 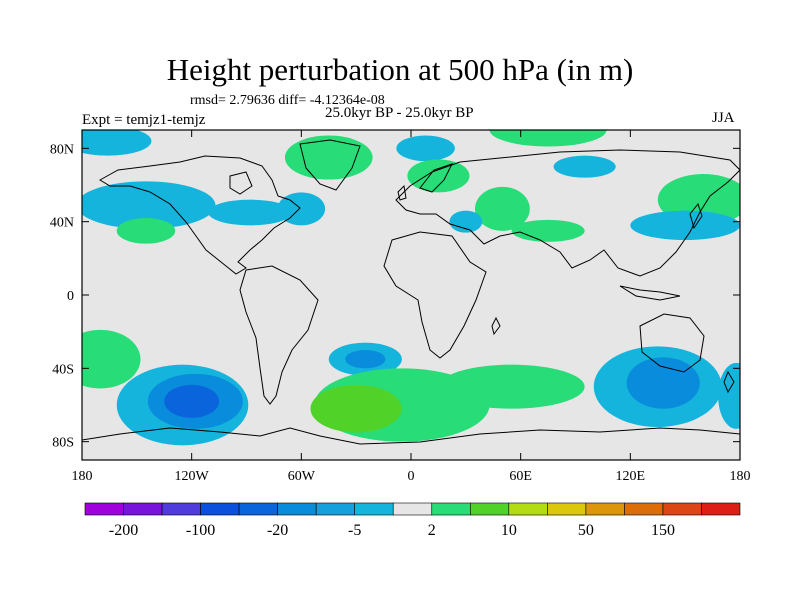 I want to click on colorbar-label: -5, so click(x=354, y=530).